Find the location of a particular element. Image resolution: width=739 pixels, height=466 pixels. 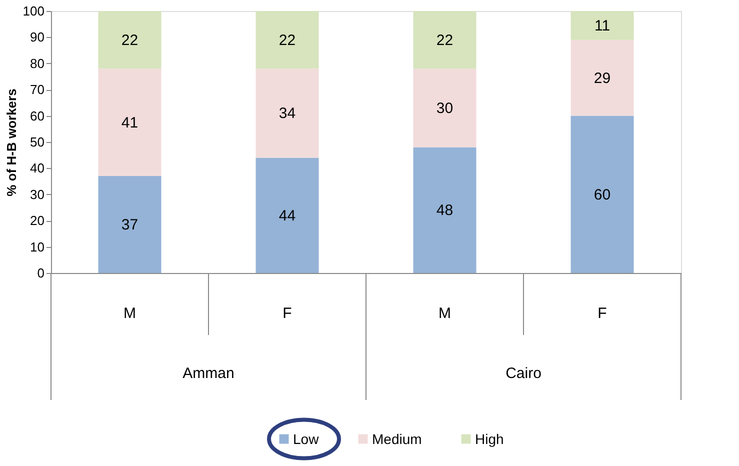

data-label: 29 is located at coordinates (602, 78).